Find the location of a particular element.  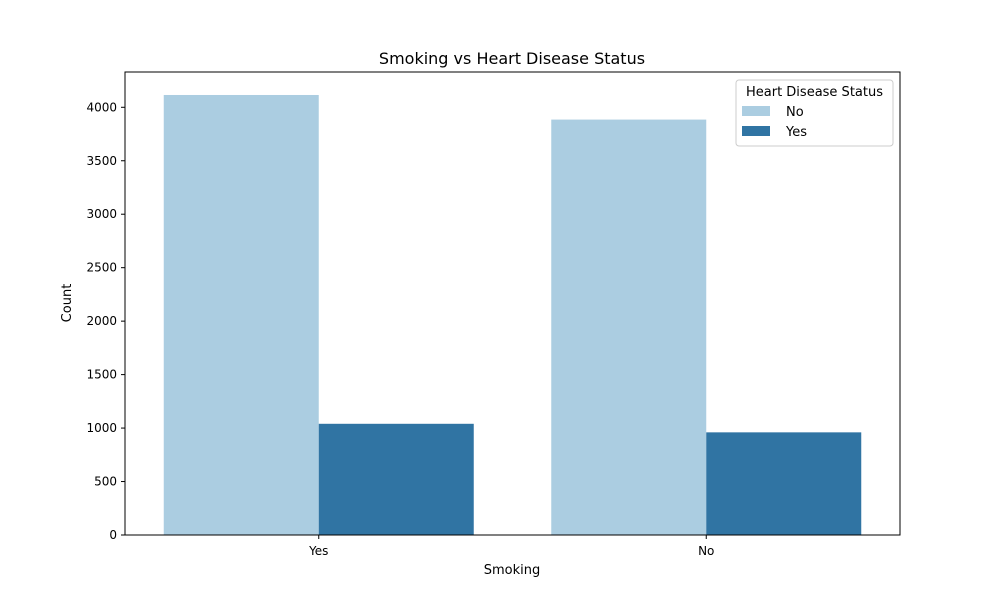

bar-no-no is located at coordinates (629, 327).